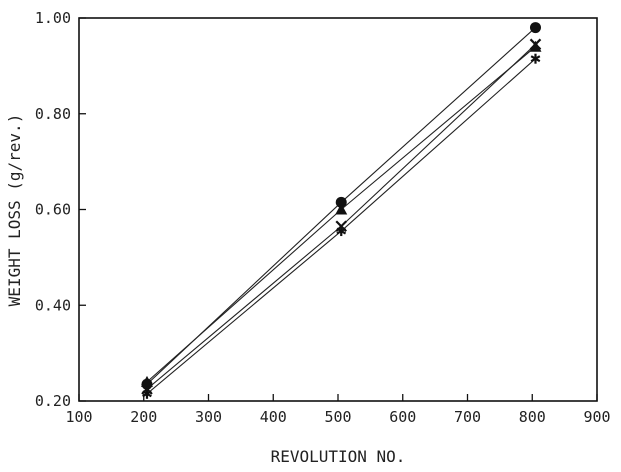 This screenshot has height=472, width=621. Describe the element at coordinates (532, 417) in the screenshot. I see `x-tick-label: 800` at that location.